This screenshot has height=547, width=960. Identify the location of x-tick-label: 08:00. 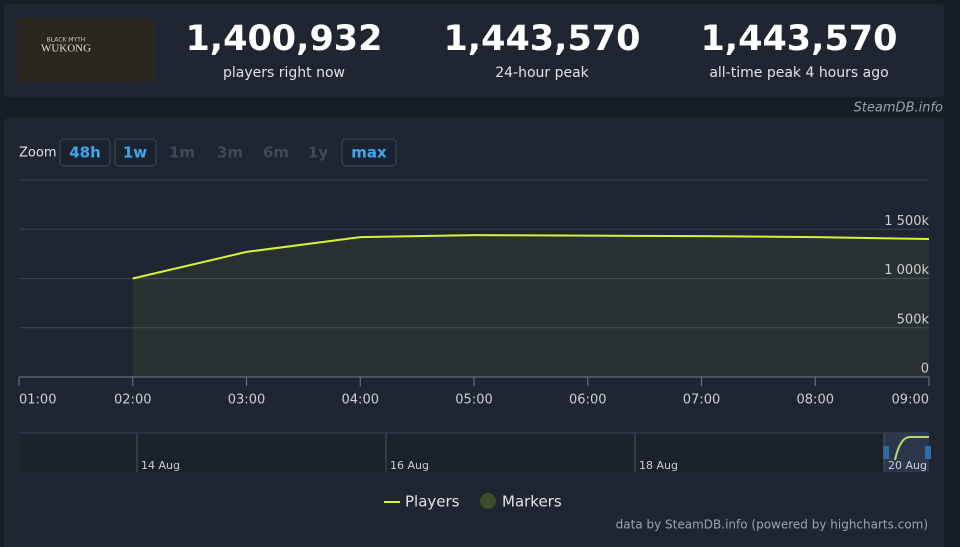
(815, 400).